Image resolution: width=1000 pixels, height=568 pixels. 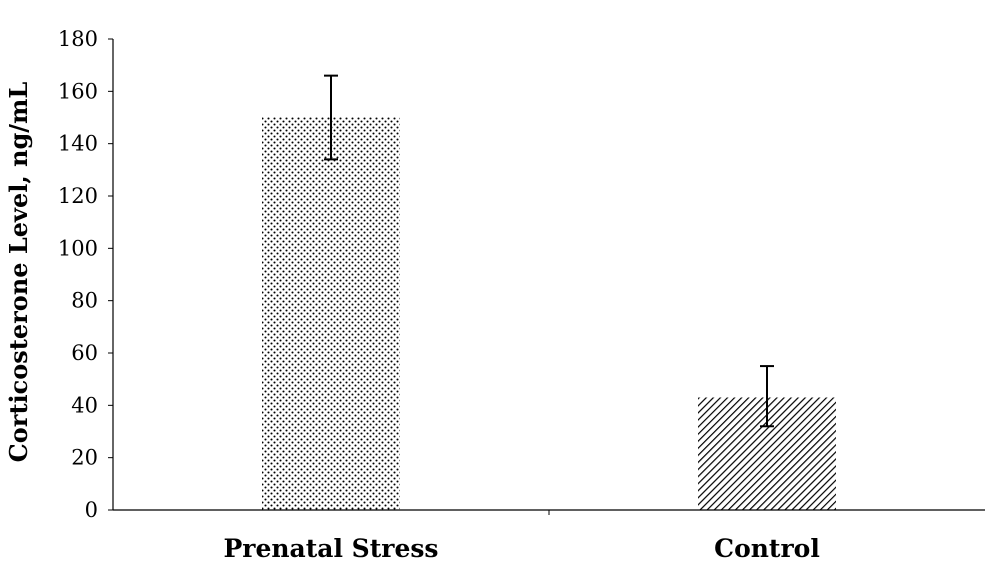 I want to click on y-tick-label: 140, so click(x=78, y=144).